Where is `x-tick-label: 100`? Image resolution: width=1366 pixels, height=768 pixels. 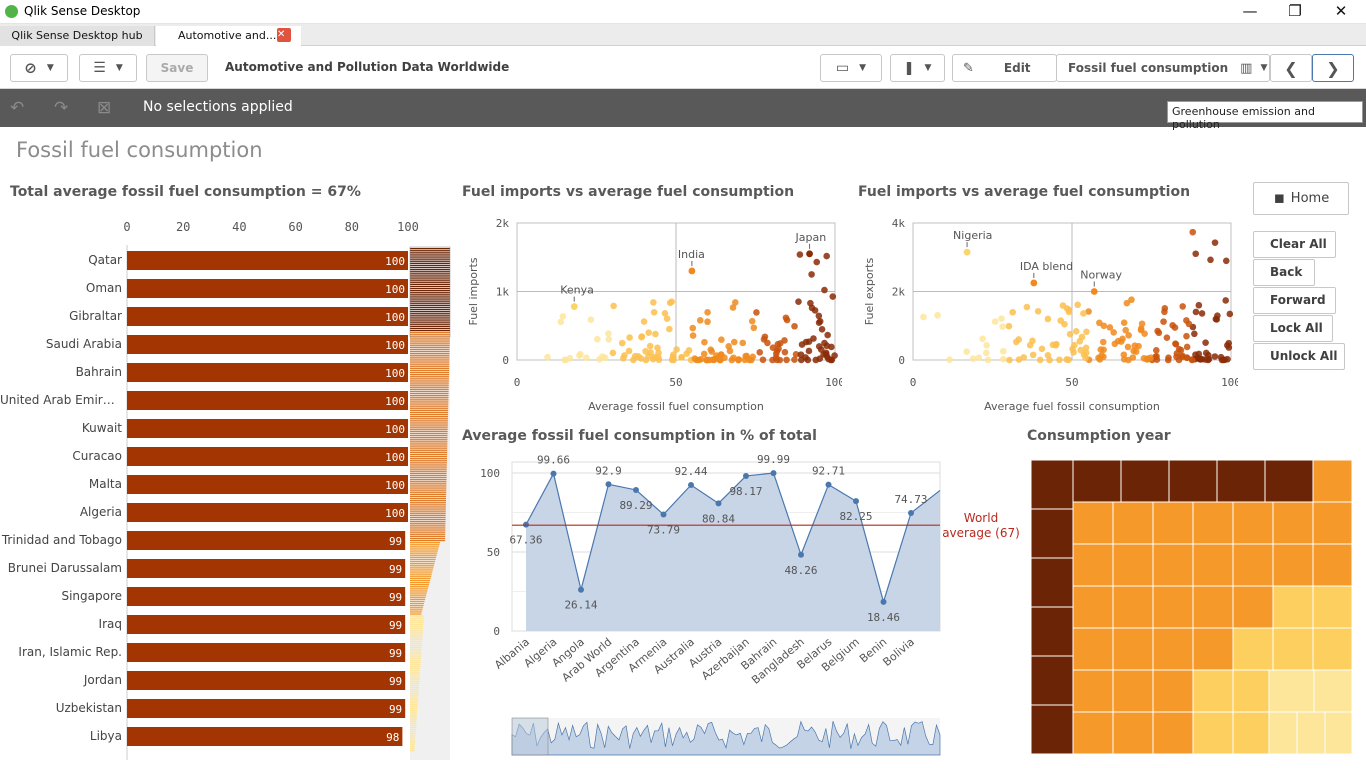
x-tick-label: 100 is located at coordinates (1229, 382).